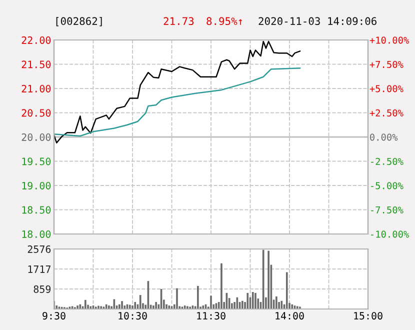 The width and height of the screenshot is (415, 330). I want to click on y-tick-label: 18.00, so click(36, 234).